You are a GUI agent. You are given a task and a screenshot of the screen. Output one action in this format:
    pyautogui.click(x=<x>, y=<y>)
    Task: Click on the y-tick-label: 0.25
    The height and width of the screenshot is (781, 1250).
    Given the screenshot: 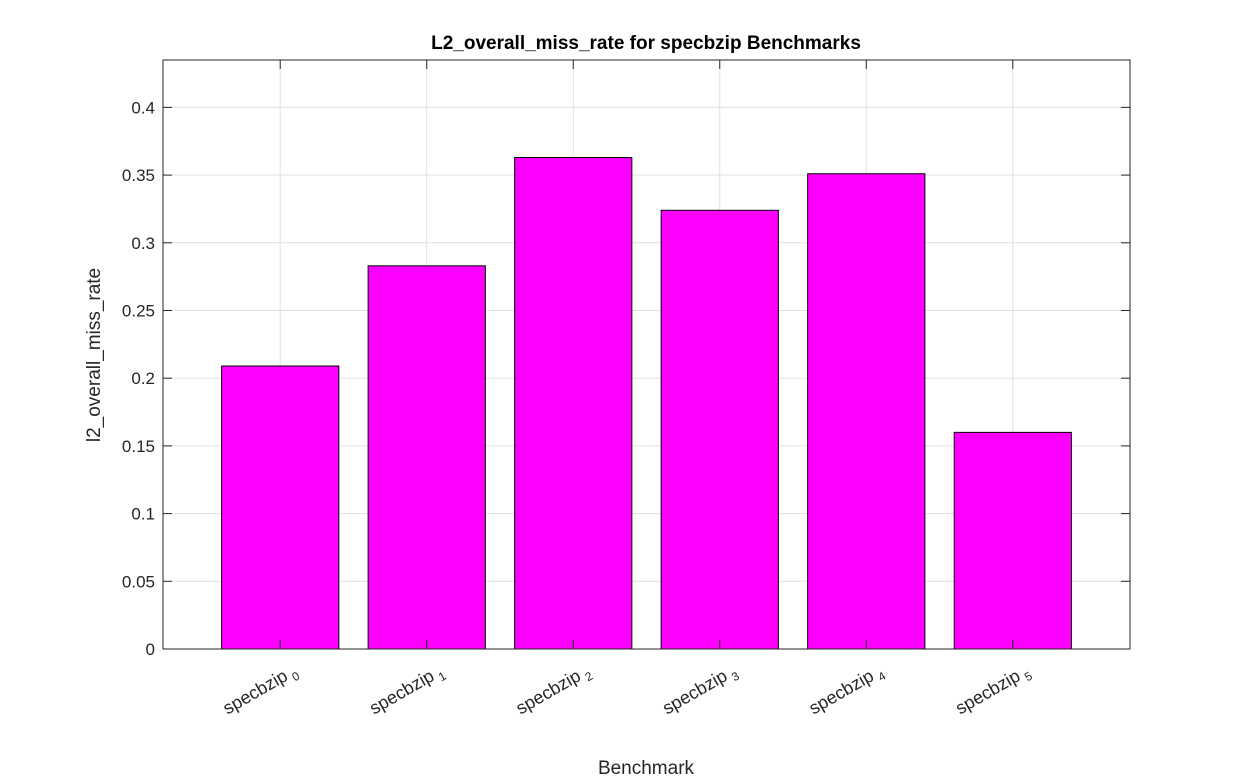 What is the action you would take?
    pyautogui.click(x=138, y=310)
    